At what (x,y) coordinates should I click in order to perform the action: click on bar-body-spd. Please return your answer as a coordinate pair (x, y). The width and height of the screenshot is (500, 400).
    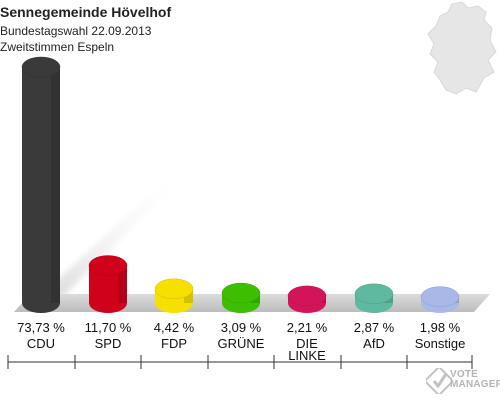
    Looking at the image, I should click on (108, 289).